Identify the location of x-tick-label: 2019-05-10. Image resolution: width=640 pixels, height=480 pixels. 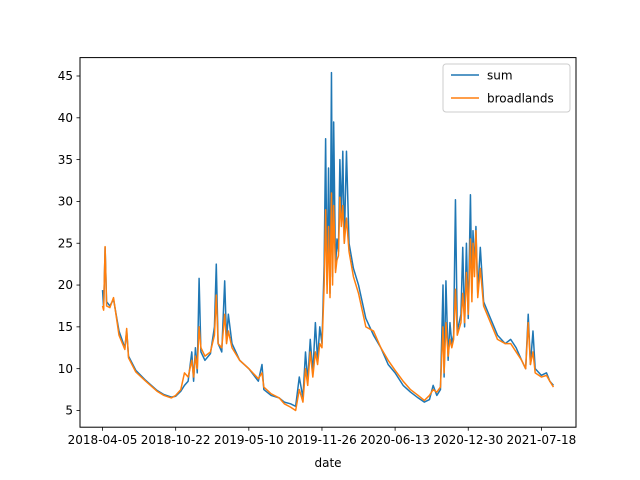
(249, 440).